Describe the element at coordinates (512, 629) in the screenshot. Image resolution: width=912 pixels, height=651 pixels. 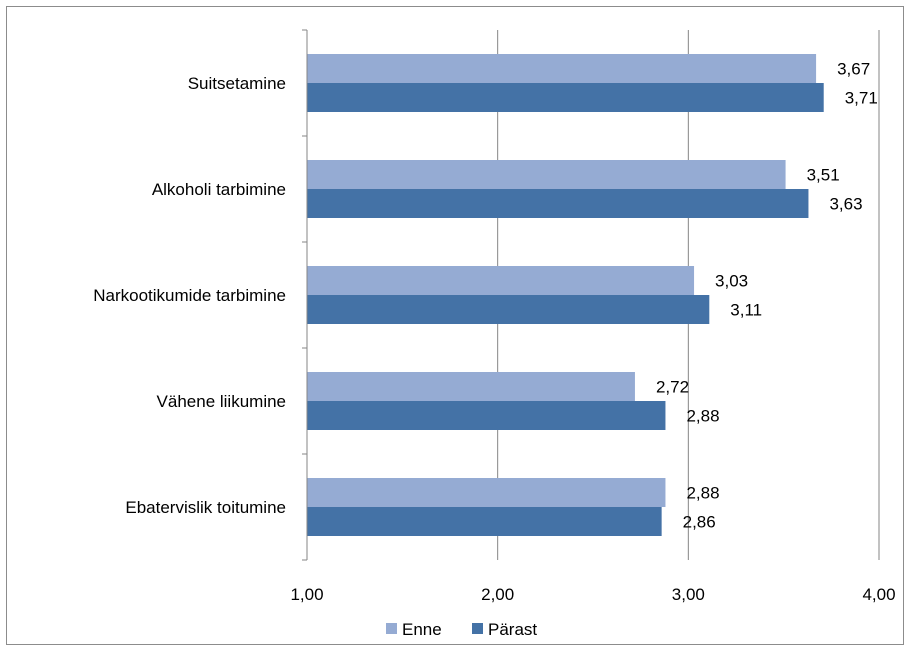
I see `legend-label: Pärast` at that location.